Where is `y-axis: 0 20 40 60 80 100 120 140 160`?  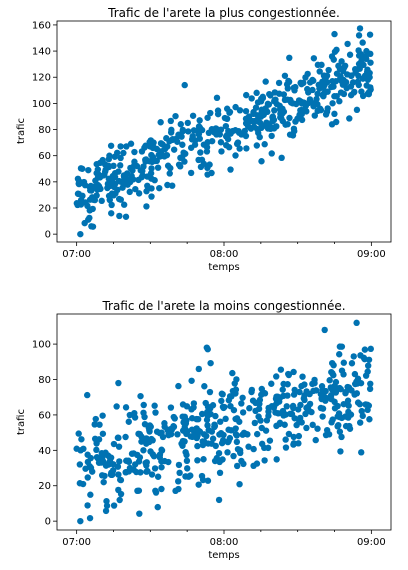
y-axis: 0 20 40 60 80 100 120 140 160 is located at coordinates (44, 130).